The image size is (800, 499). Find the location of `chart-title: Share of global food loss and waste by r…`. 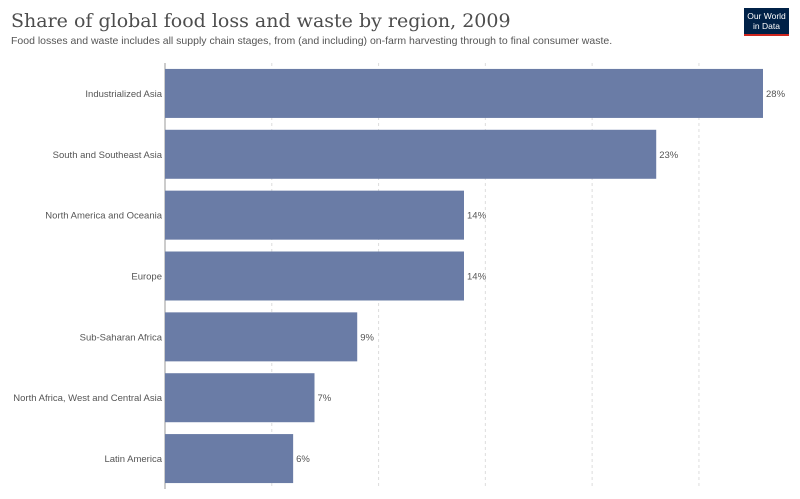

chart-title: Share of global food loss and waste by r… is located at coordinates (261, 21).